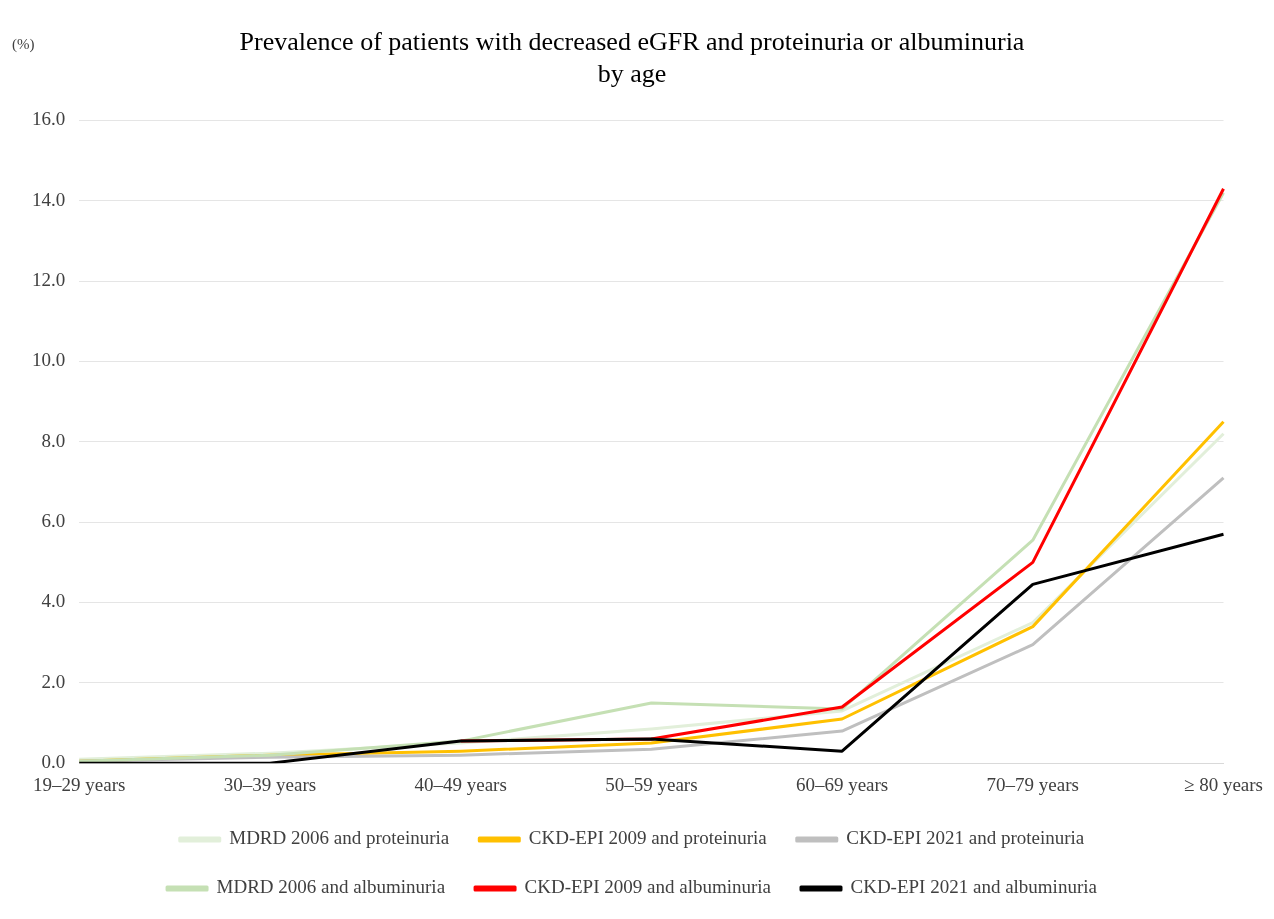  What do you see at coordinates (1223, 784) in the screenshot?
I see `x-tick-label: ≥ 80 years` at bounding box center [1223, 784].